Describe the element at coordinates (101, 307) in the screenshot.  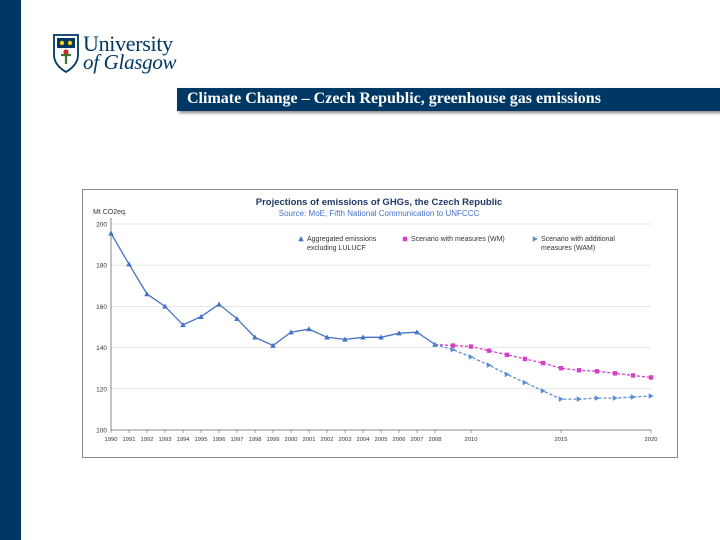
I see `y-tick-label: 160` at that location.